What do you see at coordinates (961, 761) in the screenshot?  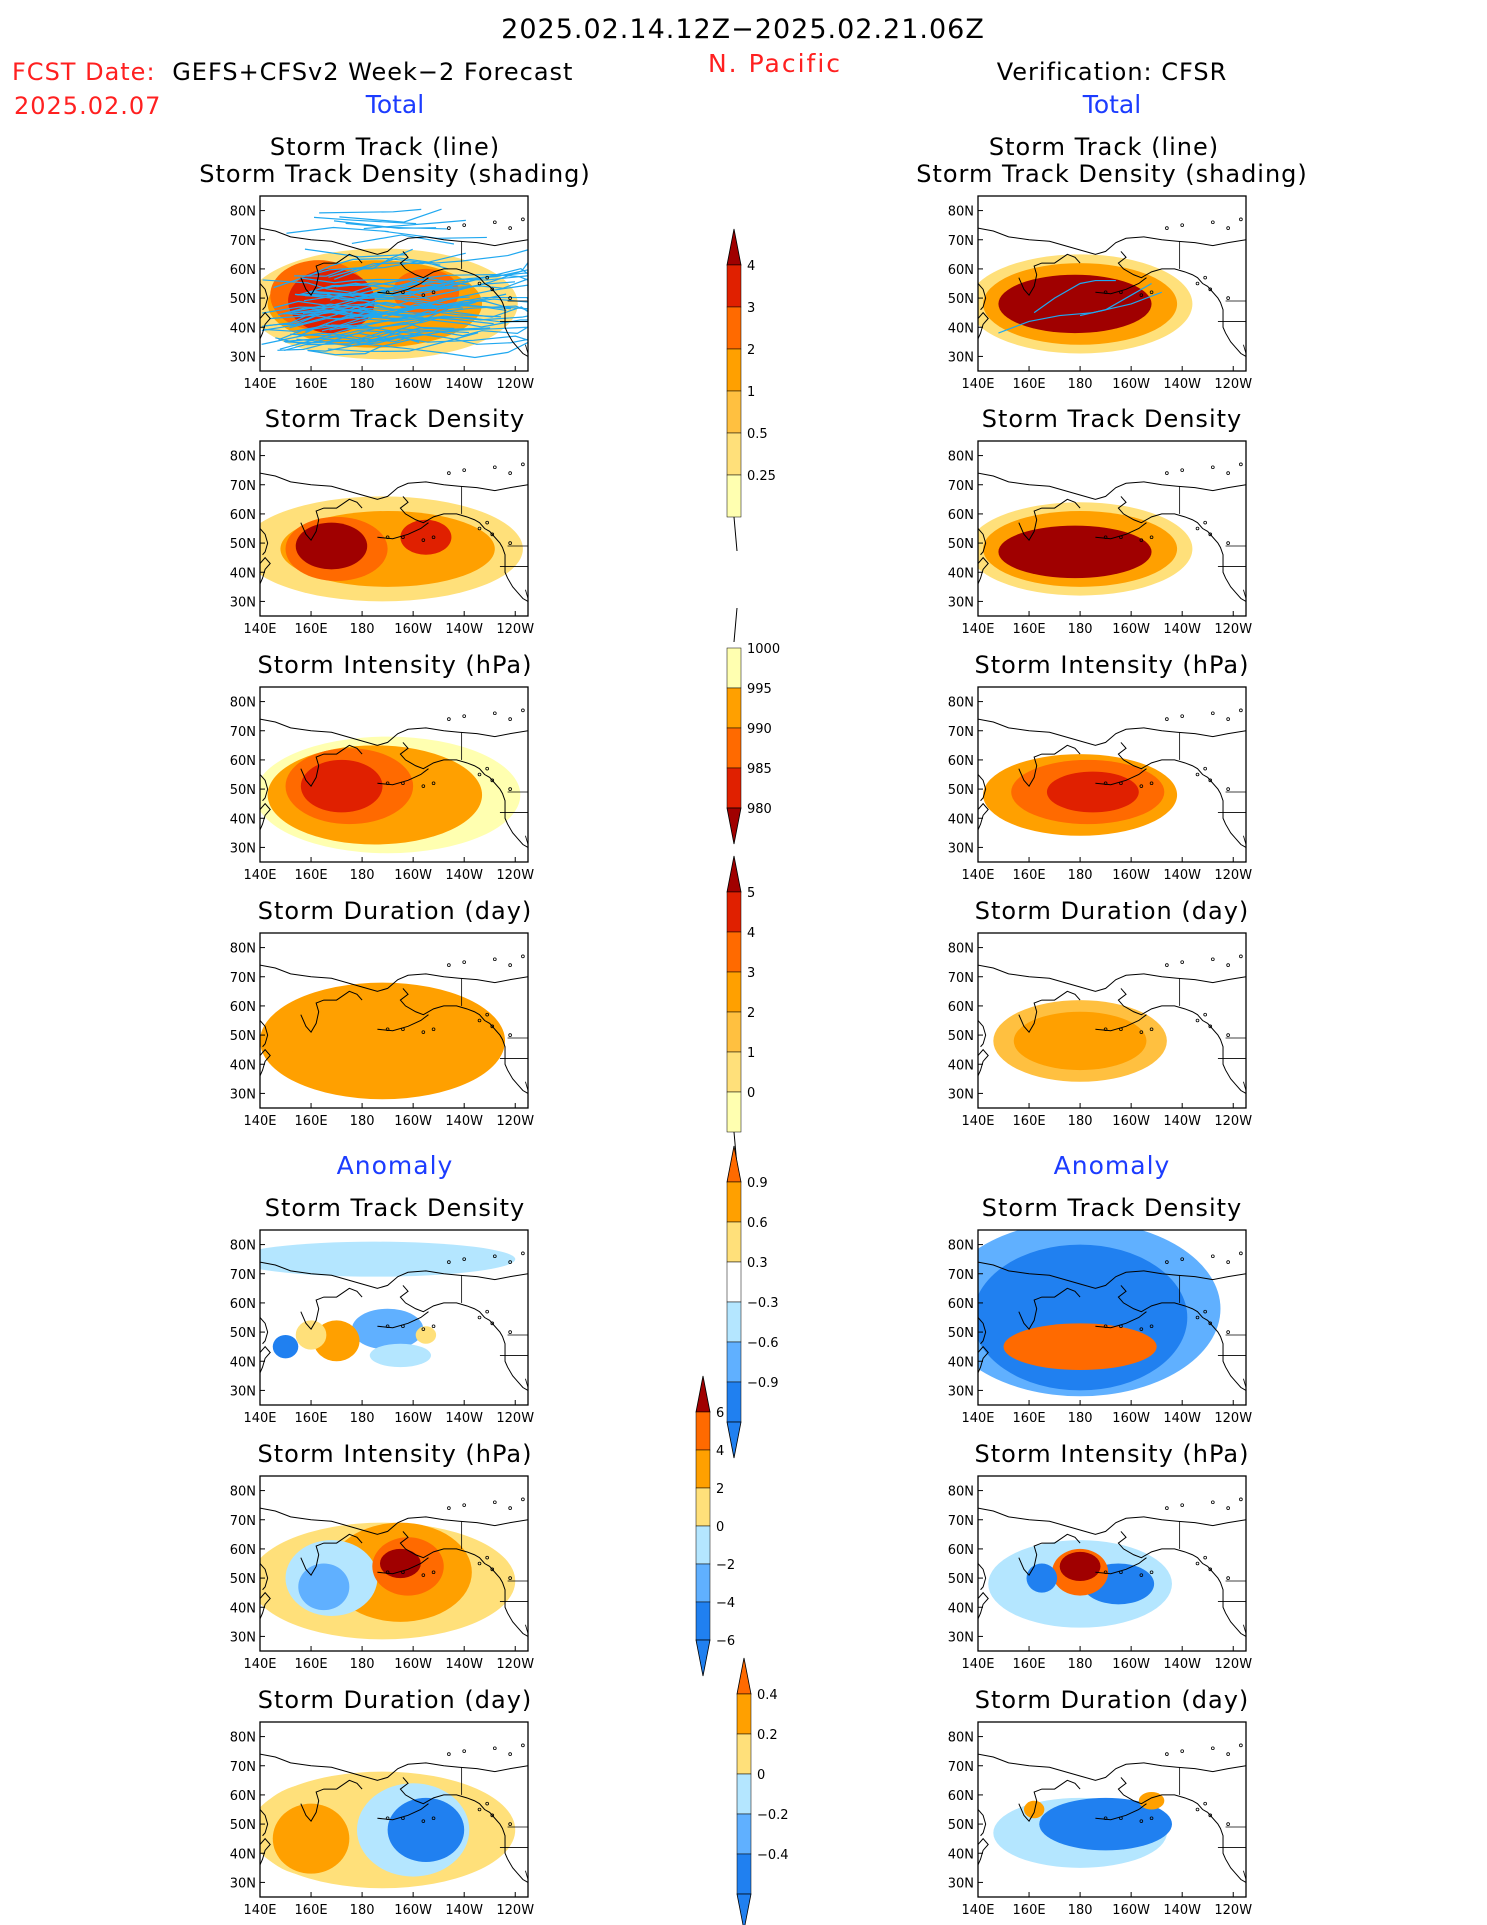 I see `y-tick-label: 60N` at bounding box center [961, 761].